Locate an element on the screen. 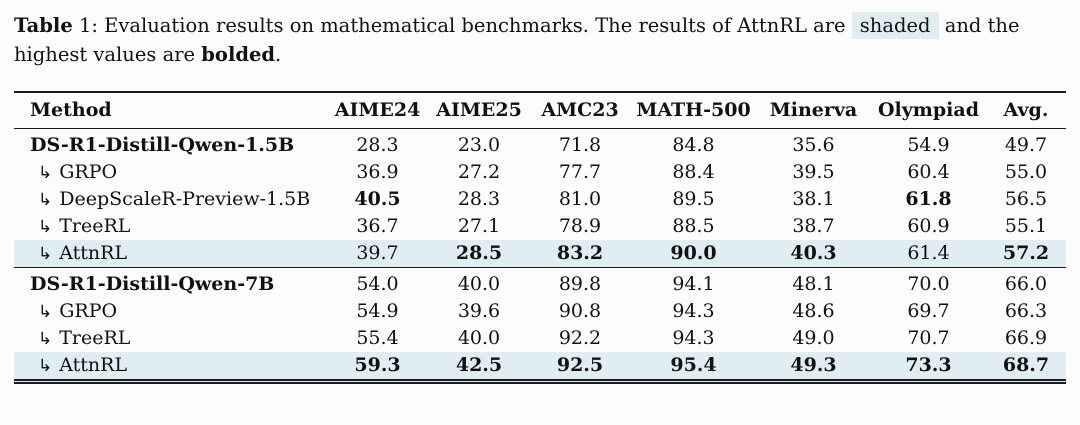 The height and width of the screenshot is (425, 1080). value-cell: 83.2 is located at coordinates (580, 253).